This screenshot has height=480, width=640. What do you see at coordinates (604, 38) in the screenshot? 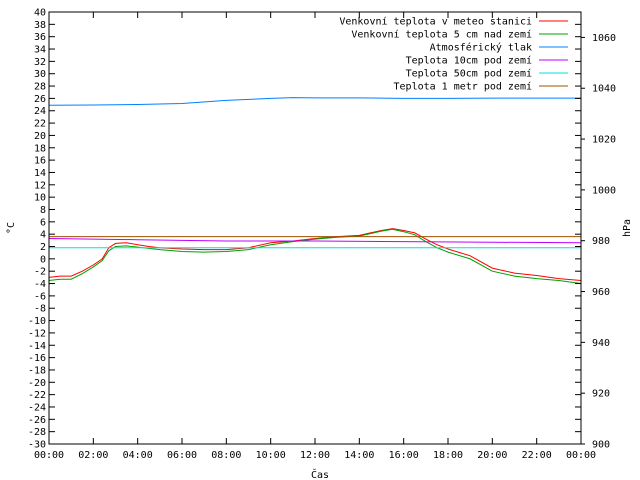
I see `y2-tick-label: 1060` at bounding box center [604, 38].